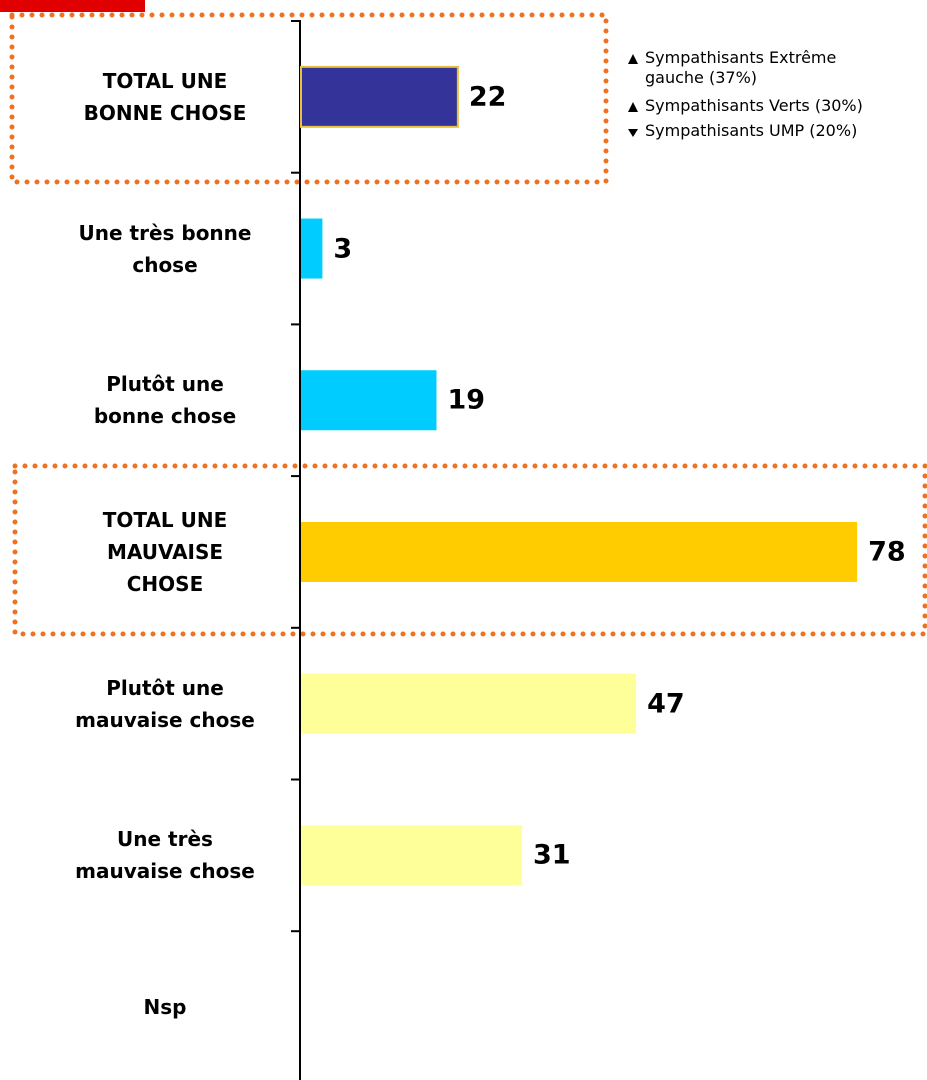  Describe the element at coordinates (165, 1007) in the screenshot. I see `category-label: Nsp` at that location.